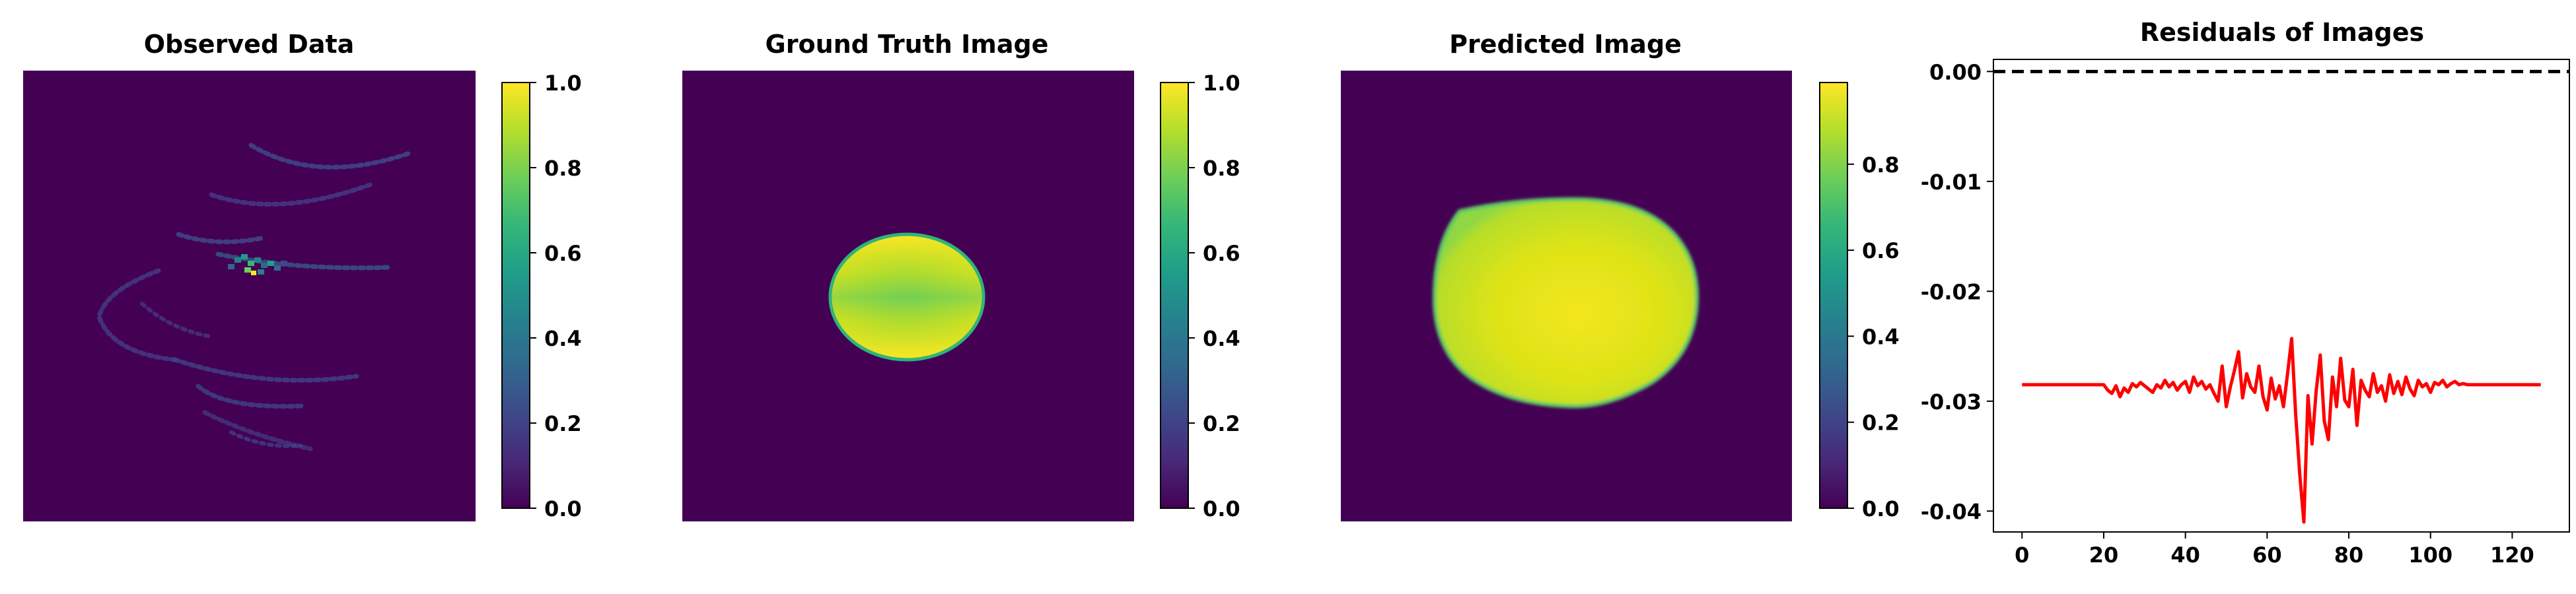 Image resolution: width=2576 pixels, height=594 pixels. What do you see at coordinates (1952, 291) in the screenshot?
I see `y-tick-label: -0.02` at bounding box center [1952, 291].